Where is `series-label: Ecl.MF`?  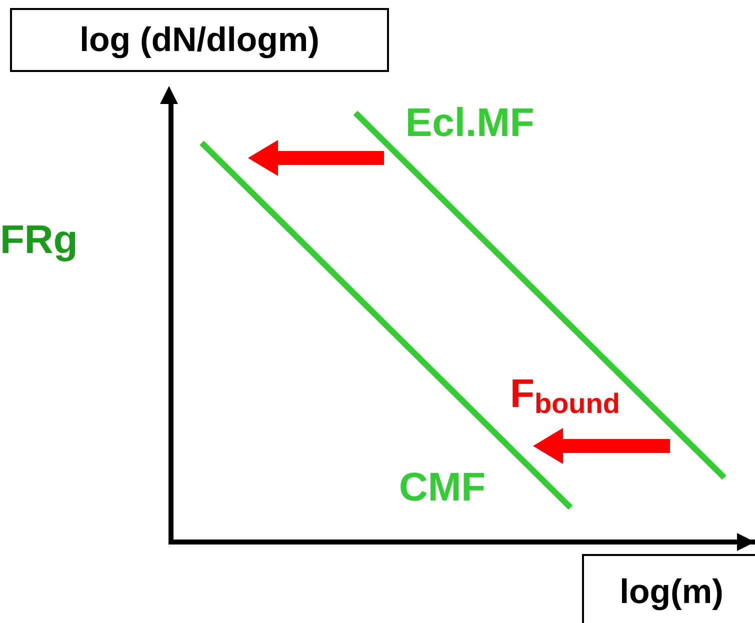
series-label: Ecl.MF is located at coordinates (469, 122).